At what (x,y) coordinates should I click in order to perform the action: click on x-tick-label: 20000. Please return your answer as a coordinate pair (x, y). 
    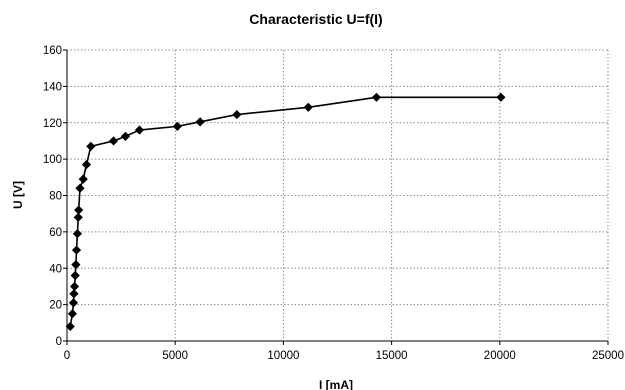
    Looking at the image, I should click on (500, 356).